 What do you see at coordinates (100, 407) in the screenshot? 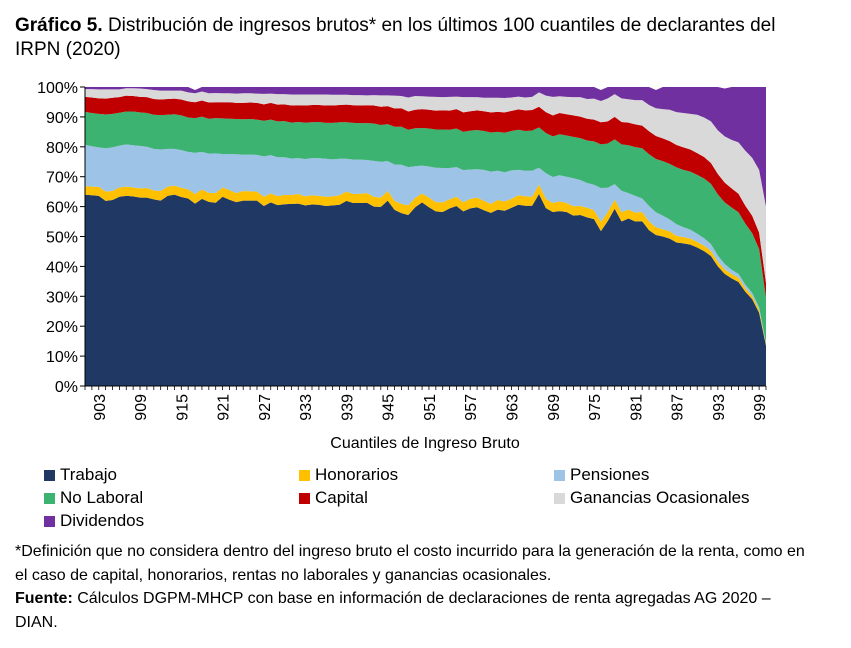
I see `x-tick-label: 903` at bounding box center [100, 407].